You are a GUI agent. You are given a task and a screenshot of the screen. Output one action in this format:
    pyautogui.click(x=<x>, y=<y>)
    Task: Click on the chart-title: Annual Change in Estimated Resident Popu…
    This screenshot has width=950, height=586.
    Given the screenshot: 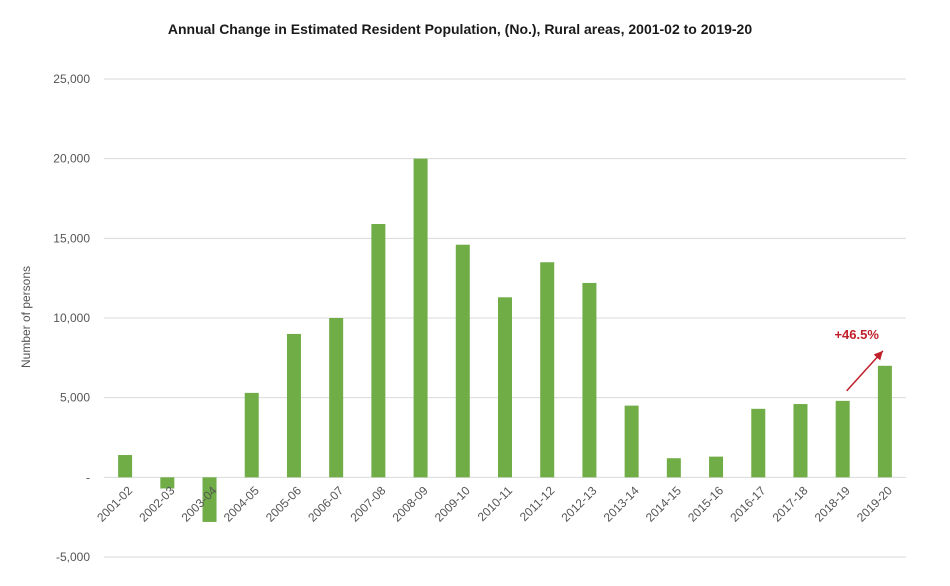 What is the action you would take?
    pyautogui.click(x=460, y=29)
    